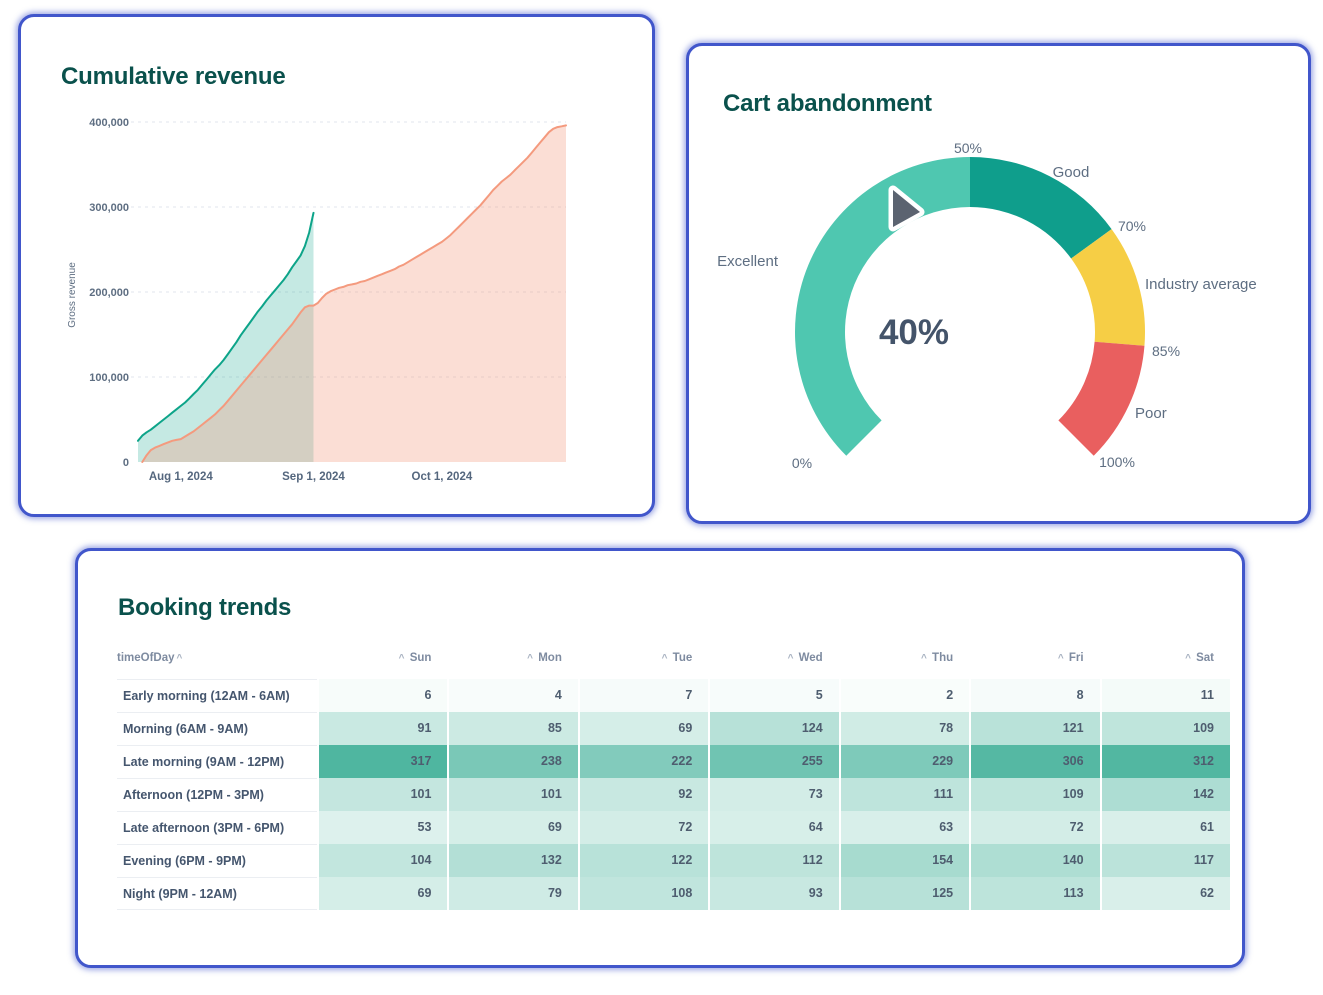 The height and width of the screenshot is (995, 1323). What do you see at coordinates (383, 728) in the screenshot?
I see `heatmap-cell-sun-row1: 91` at bounding box center [383, 728].